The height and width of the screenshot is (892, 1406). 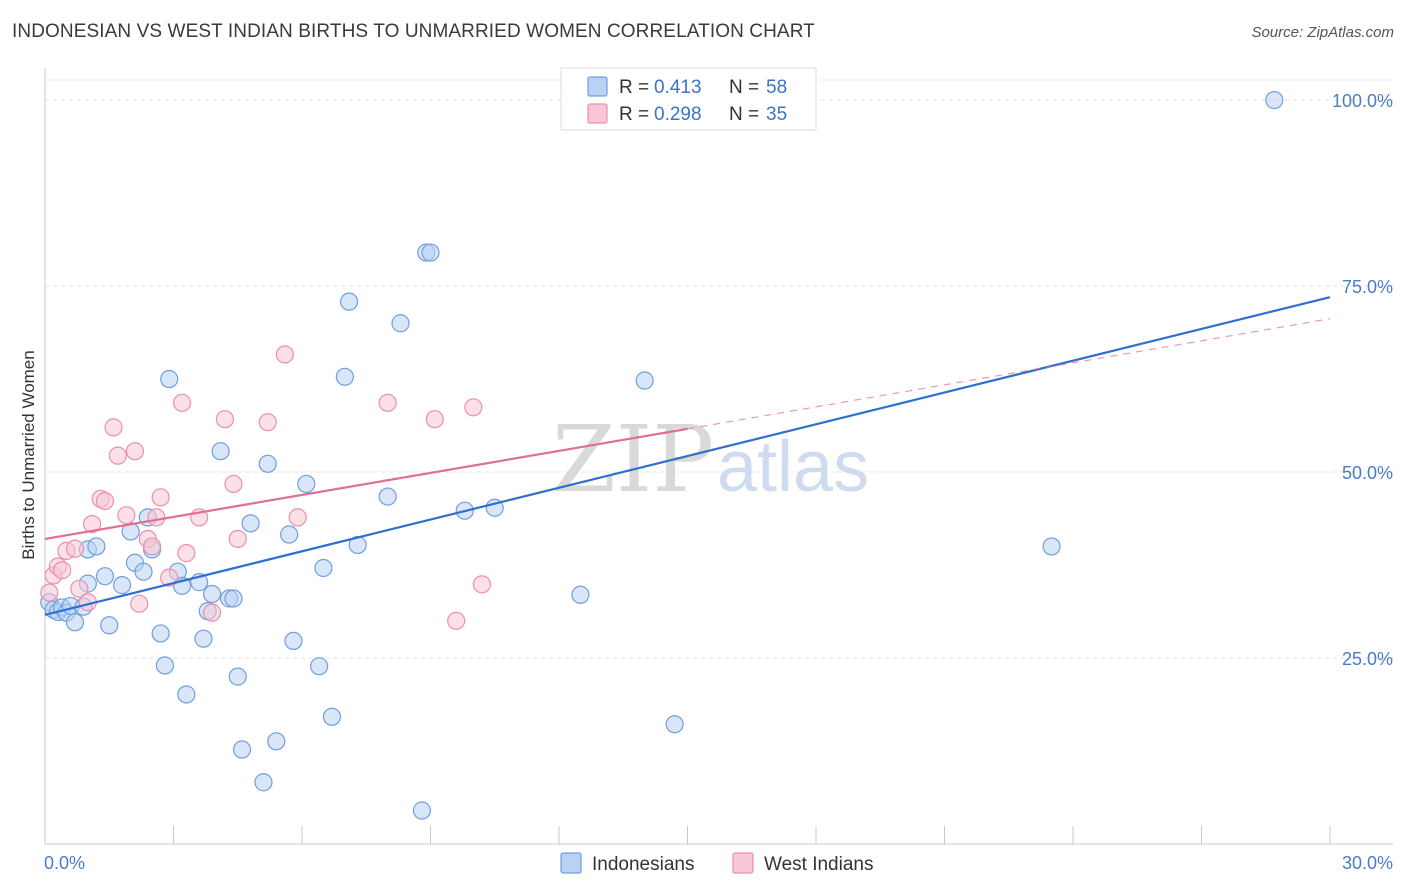 I want to click on west-indians-points, so click(x=265, y=487).